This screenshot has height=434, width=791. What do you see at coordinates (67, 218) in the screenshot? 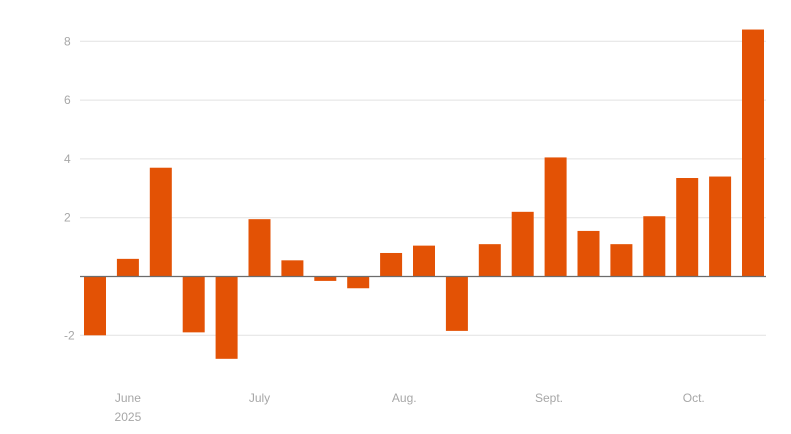
I see `y-tick-label: 2` at bounding box center [67, 218].